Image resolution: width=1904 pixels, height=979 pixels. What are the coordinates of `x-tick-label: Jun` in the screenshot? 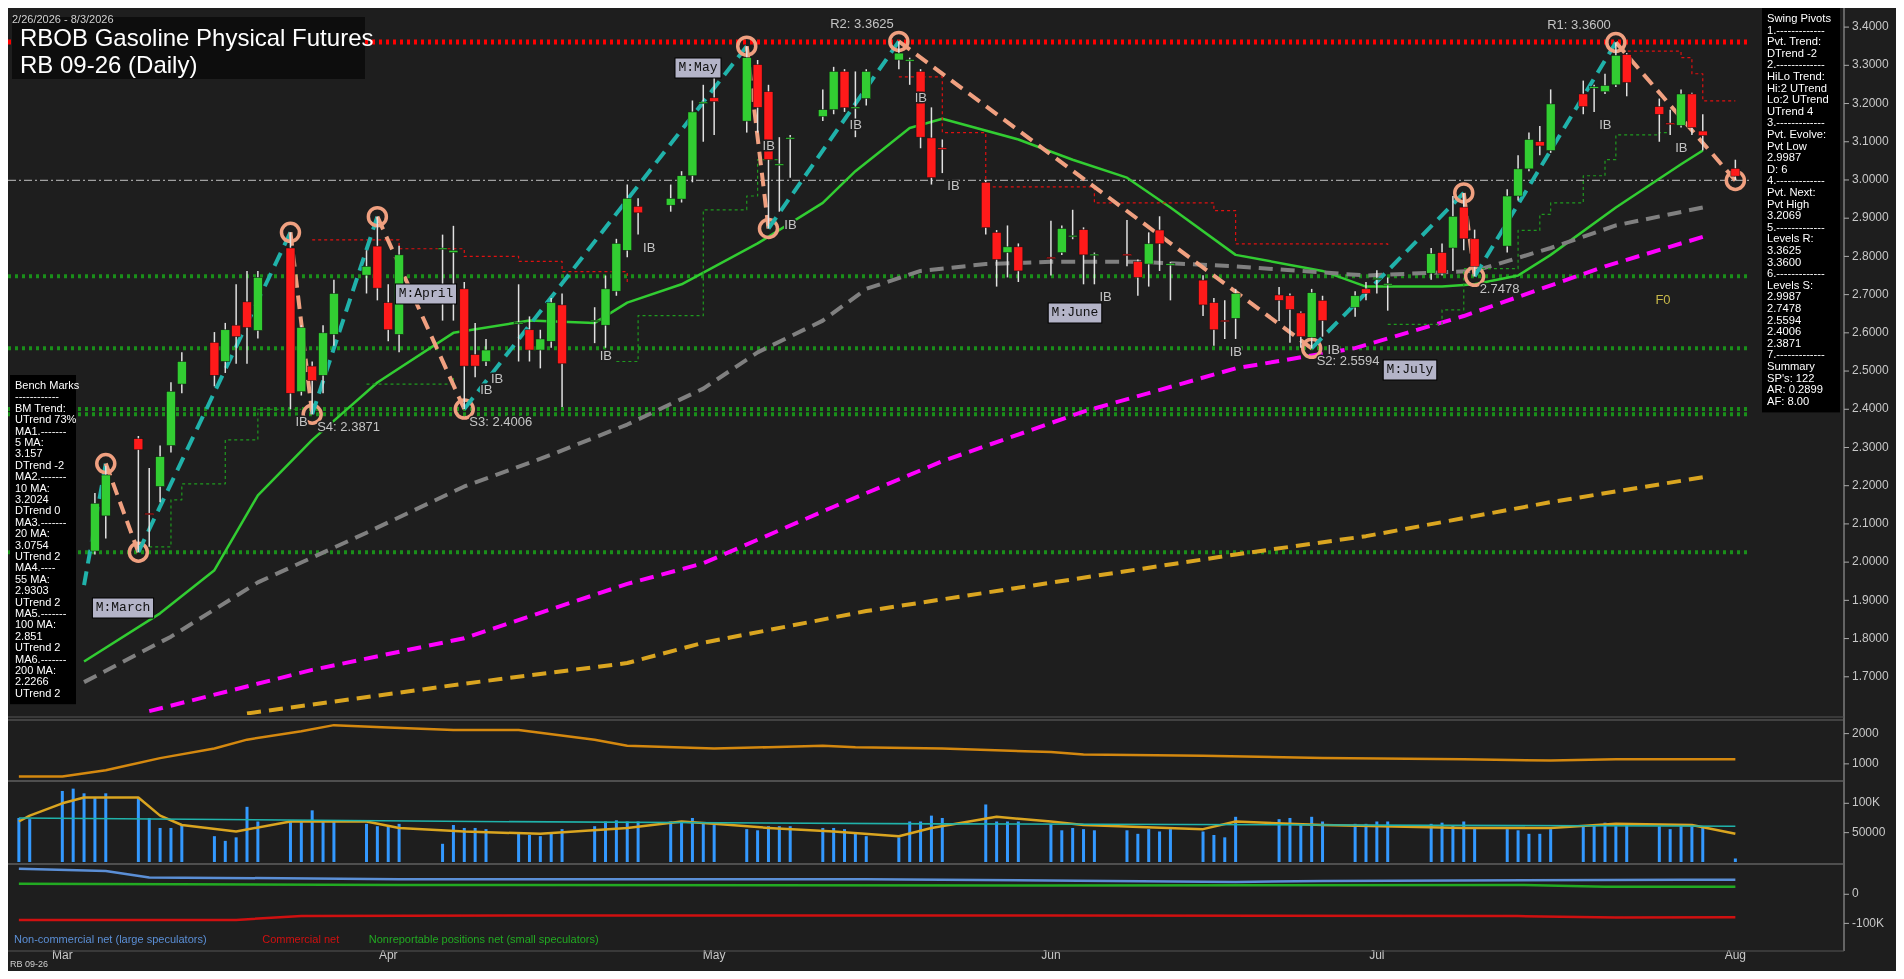 It's located at (1051, 955).